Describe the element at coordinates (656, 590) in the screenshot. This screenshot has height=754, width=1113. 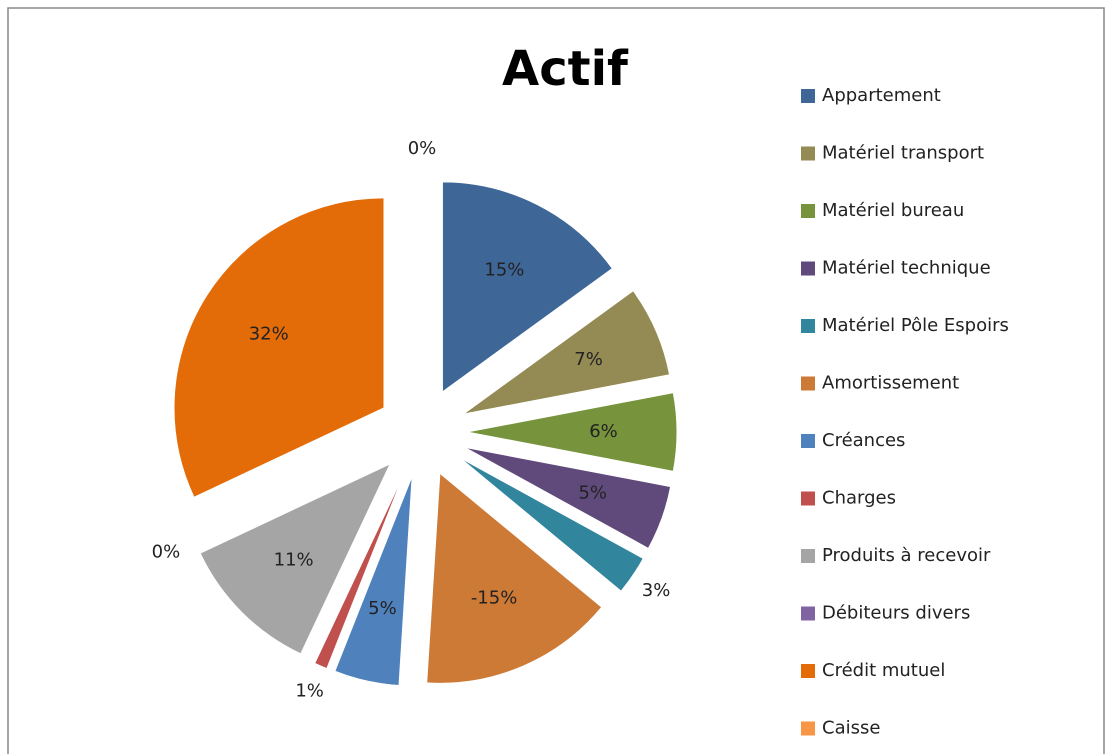
I see `data-label: 3%` at that location.